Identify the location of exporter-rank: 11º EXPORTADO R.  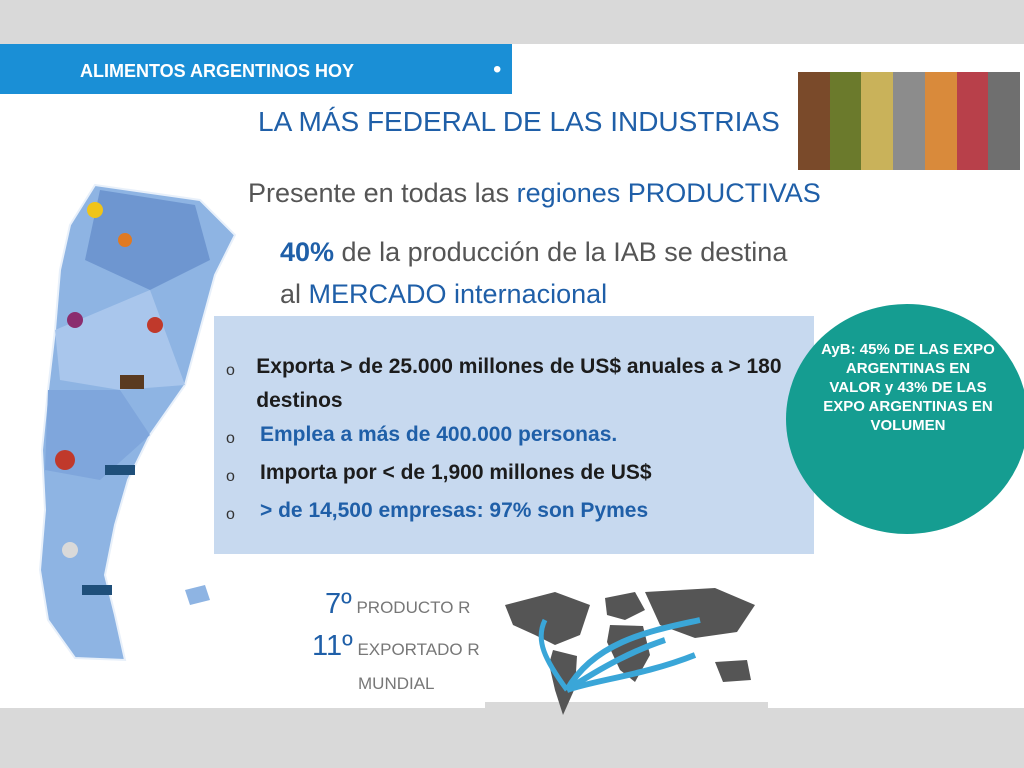
(396, 646).